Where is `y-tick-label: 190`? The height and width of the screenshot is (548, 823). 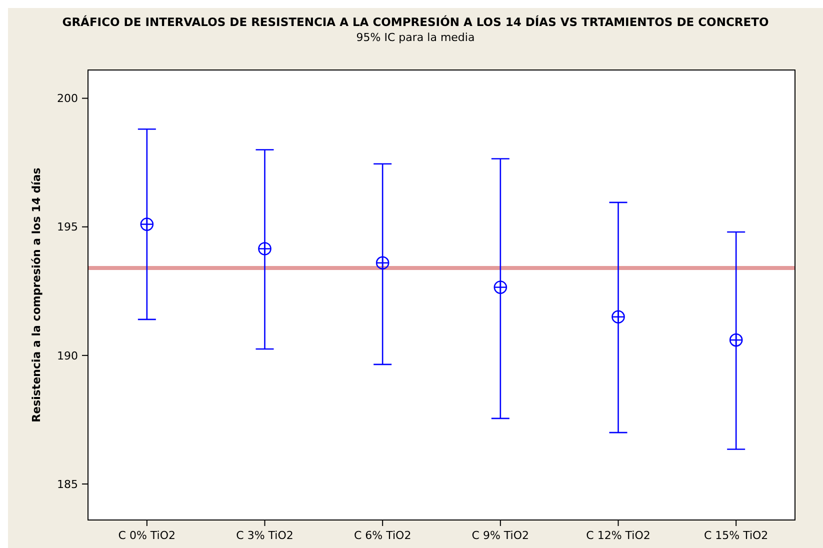
y-tick-label: 190 is located at coordinates (67, 355).